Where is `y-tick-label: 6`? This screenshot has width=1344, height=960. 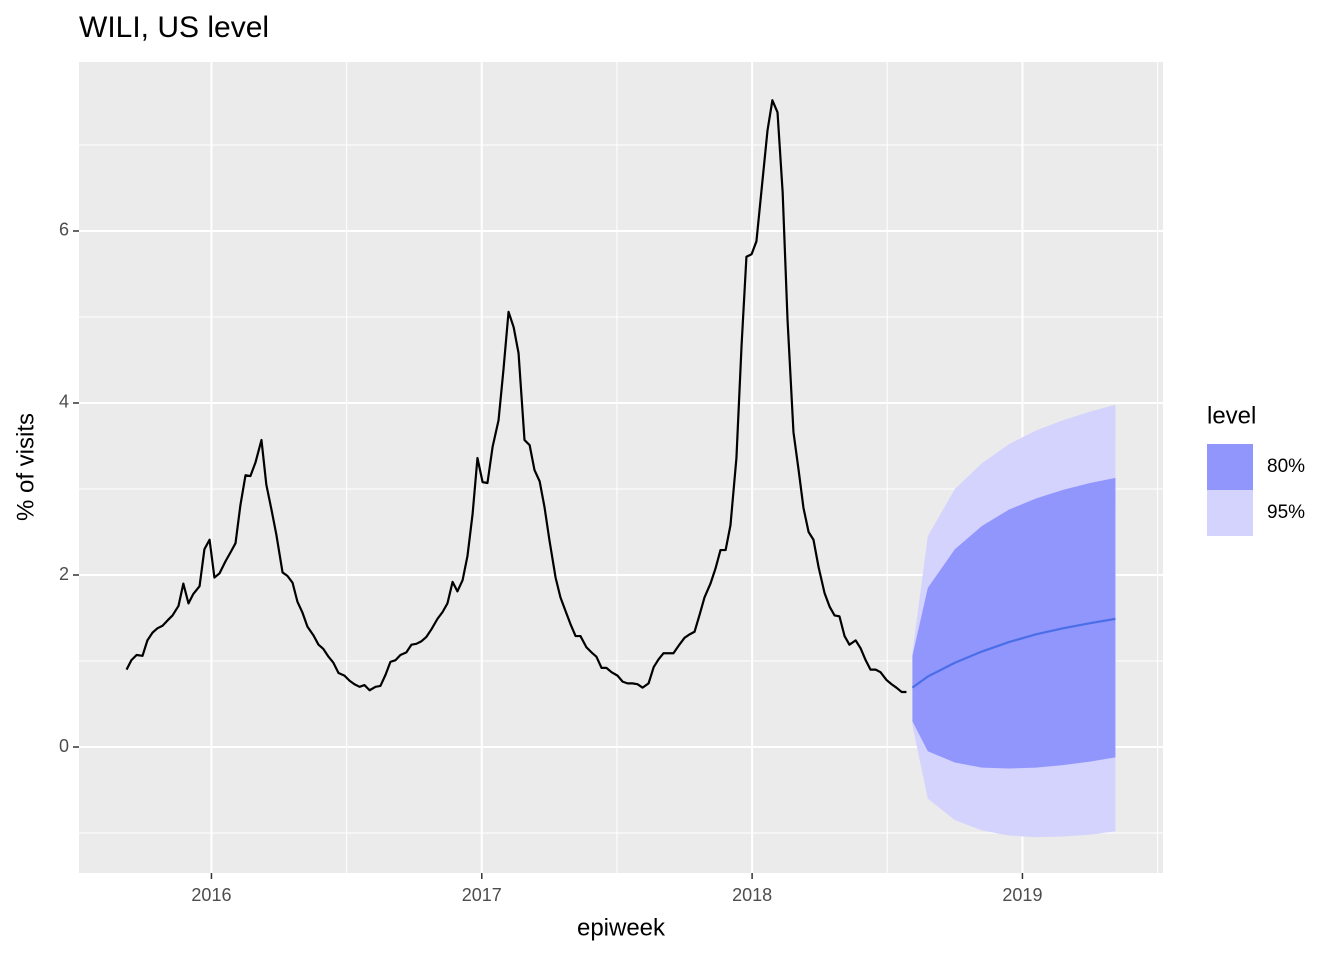 y-tick-label: 6 is located at coordinates (64, 230).